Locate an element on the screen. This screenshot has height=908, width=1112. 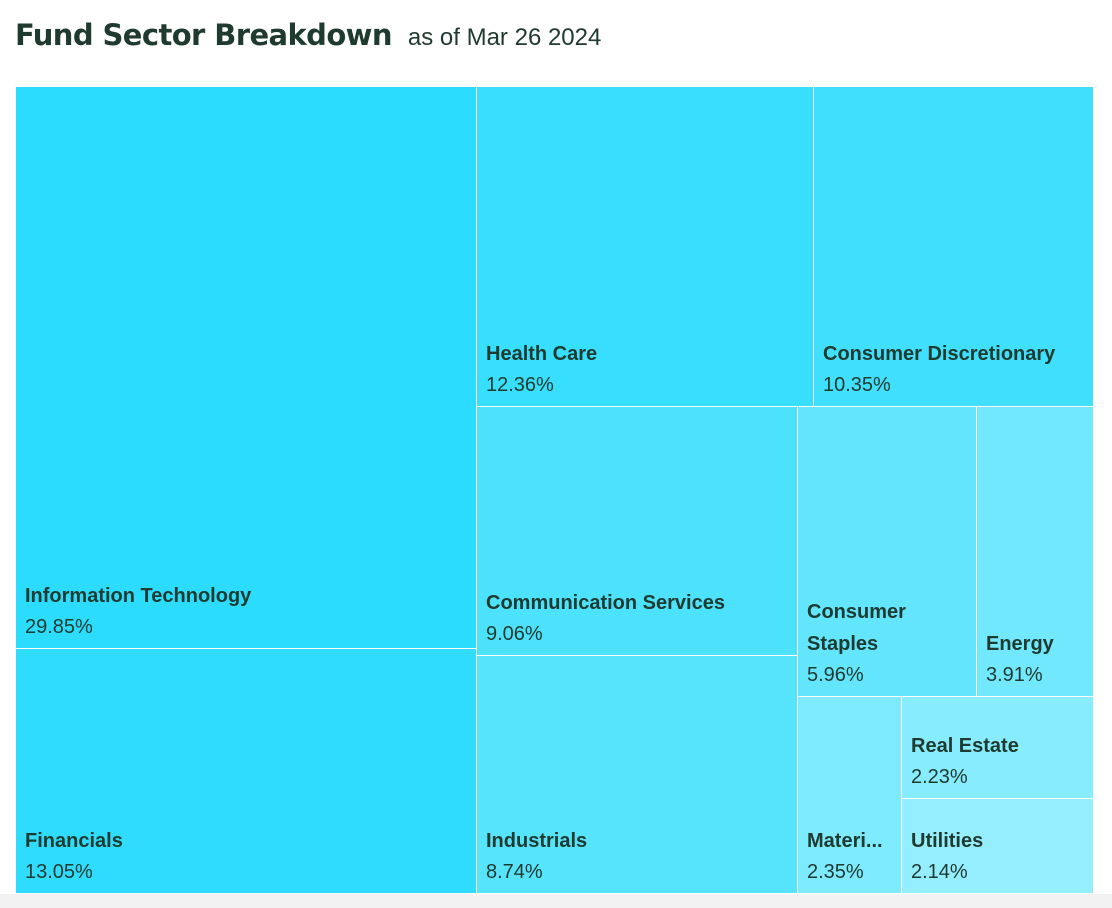
tile-label-group: Information Technology 29.85% is located at coordinates (247, 611).